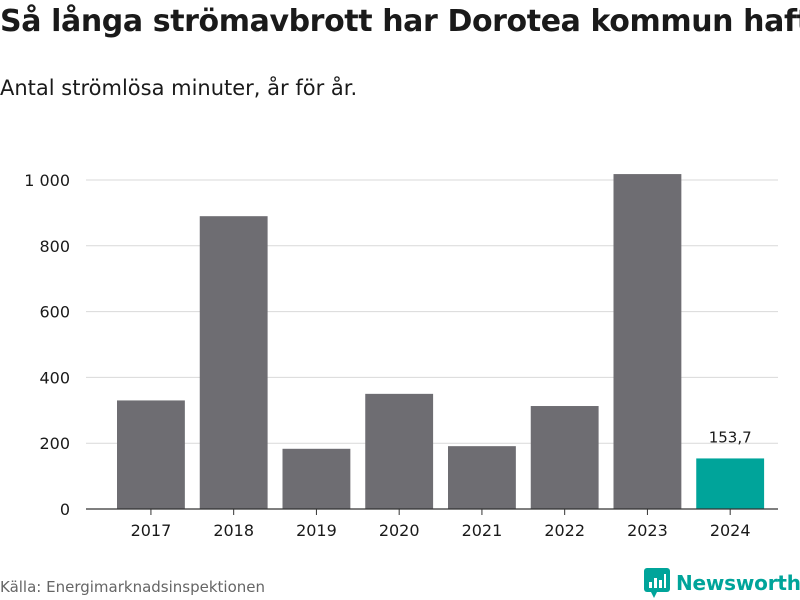 The height and width of the screenshot is (600, 800). What do you see at coordinates (564, 457) in the screenshot?
I see `bar-2022` at bounding box center [564, 457].